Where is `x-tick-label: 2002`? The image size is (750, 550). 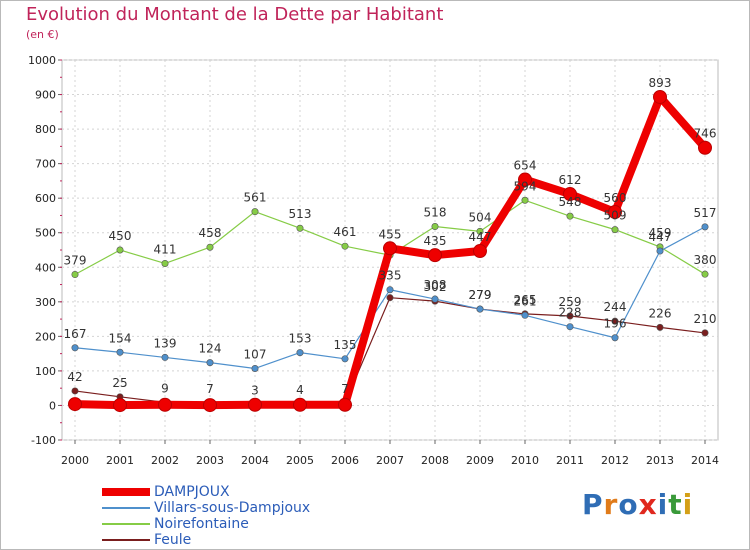
x-tick-label: 2002 is located at coordinates (165, 460).